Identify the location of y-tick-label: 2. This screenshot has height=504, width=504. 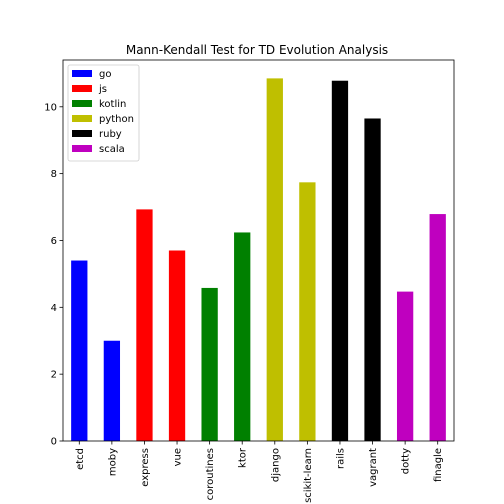
(54, 375).